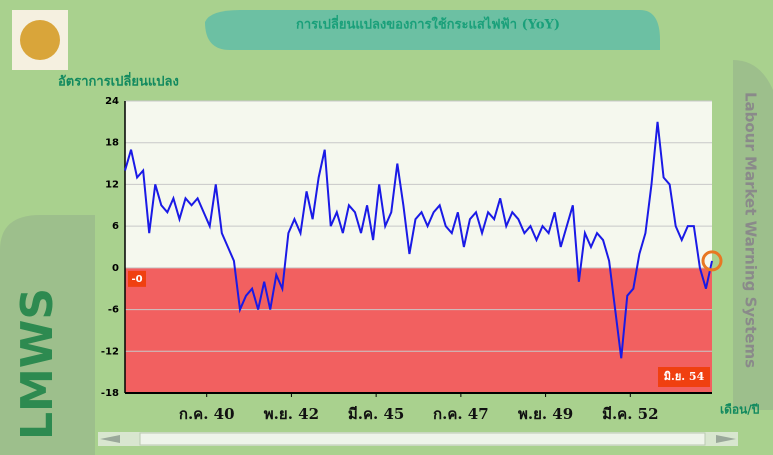  Describe the element at coordinates (40, 40) in the screenshot. I see `logo-emblem` at that location.